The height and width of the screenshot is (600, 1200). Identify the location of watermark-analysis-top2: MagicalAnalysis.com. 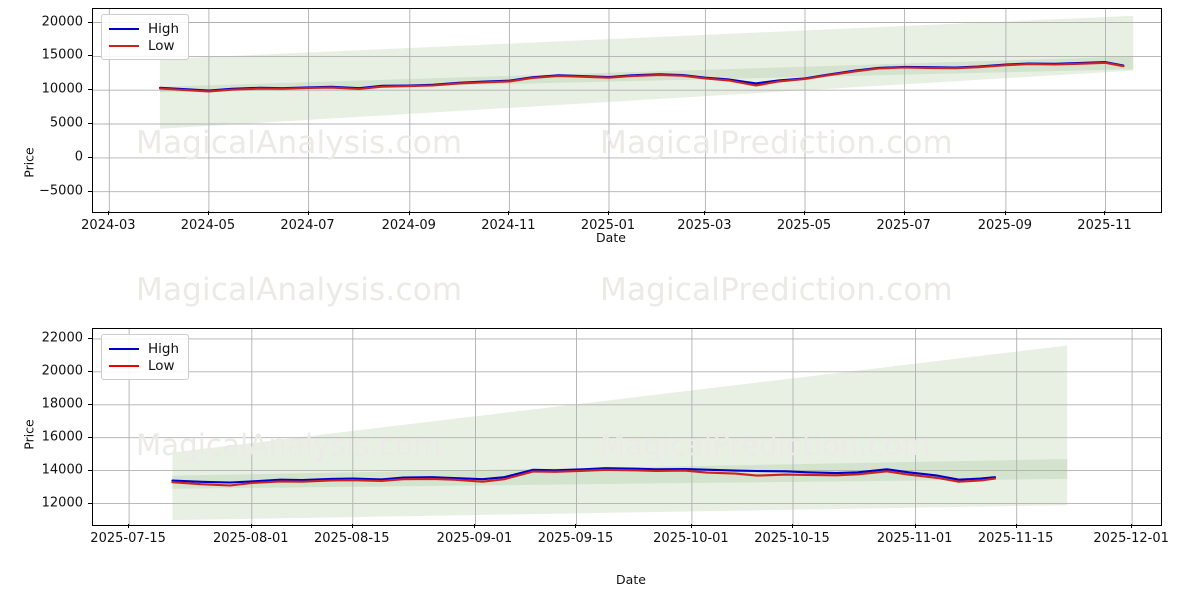
(299, 290).